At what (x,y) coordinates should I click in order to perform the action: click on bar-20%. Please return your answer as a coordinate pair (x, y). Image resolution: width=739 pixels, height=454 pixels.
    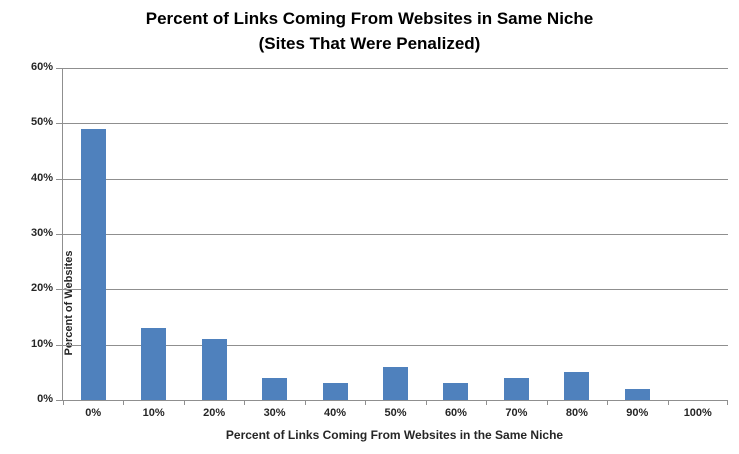
    Looking at the image, I should click on (214, 369).